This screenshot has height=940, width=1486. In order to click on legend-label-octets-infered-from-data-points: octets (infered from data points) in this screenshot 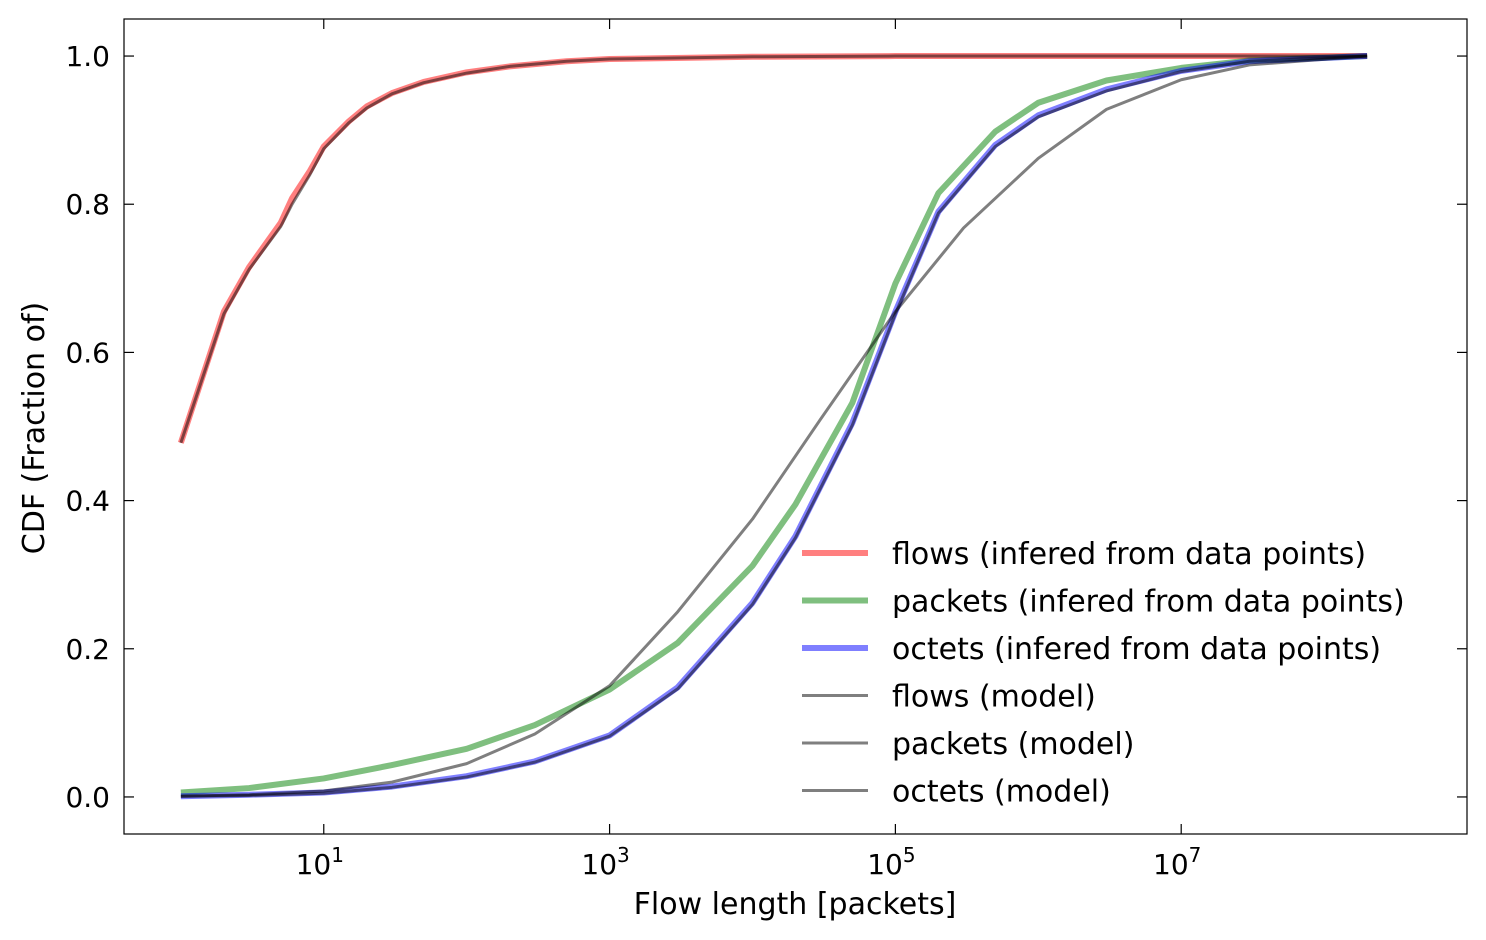, I will do `click(1136, 649)`.